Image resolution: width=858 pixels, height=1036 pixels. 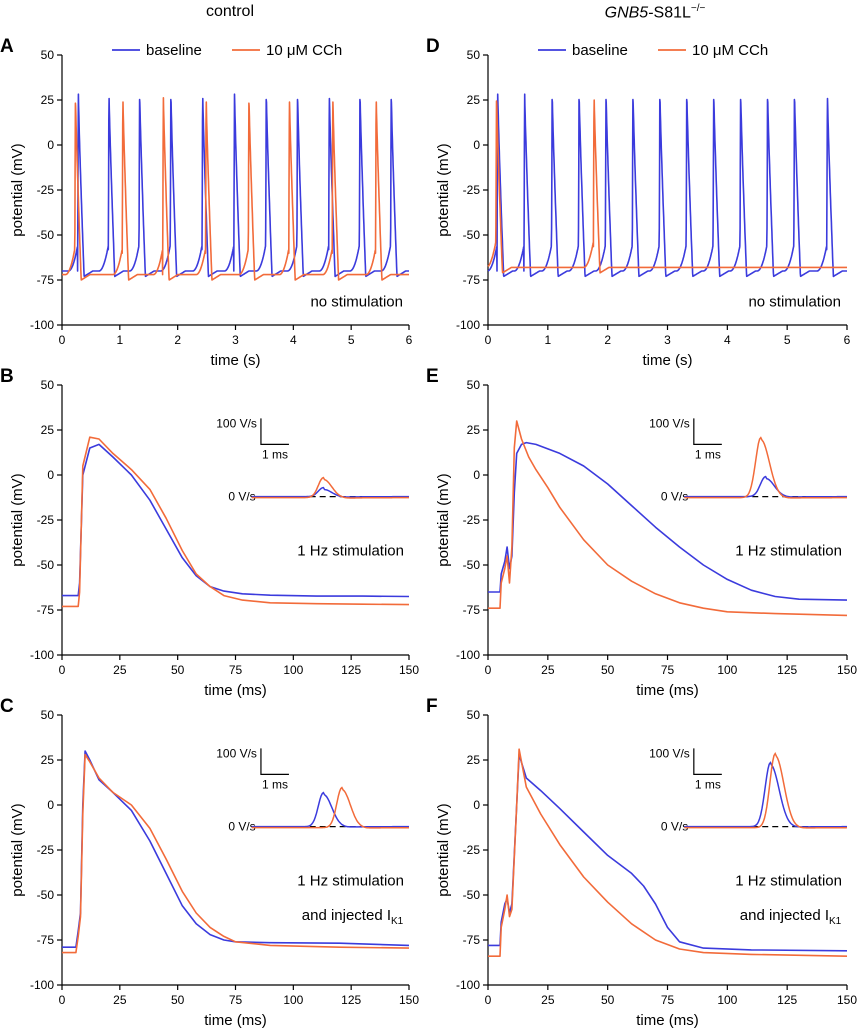 I want to click on legend-label-baseline: baseline, so click(x=174, y=50).